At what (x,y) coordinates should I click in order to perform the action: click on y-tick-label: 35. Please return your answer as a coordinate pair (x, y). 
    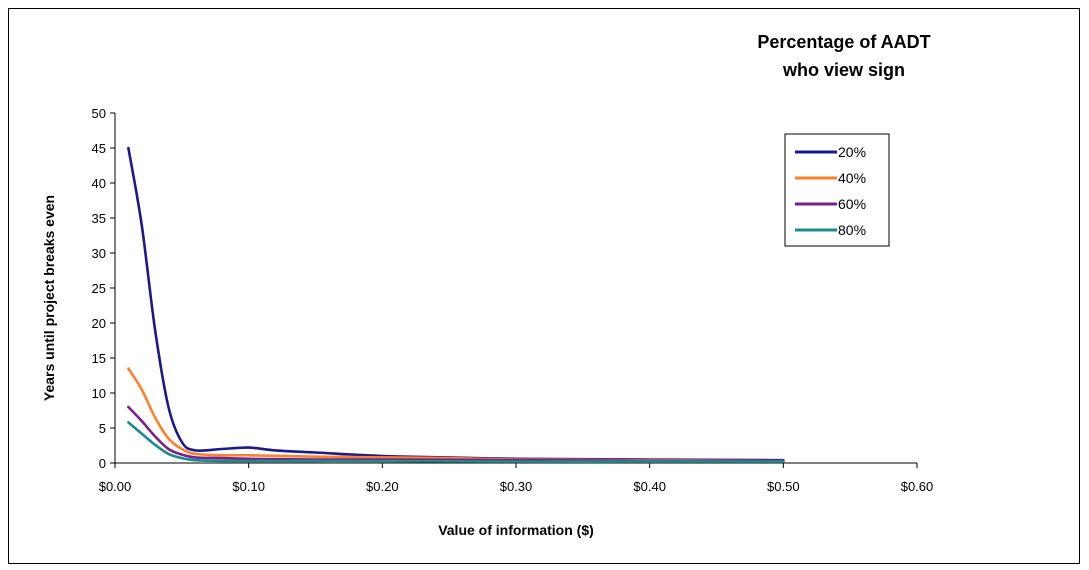
    Looking at the image, I should click on (99, 218).